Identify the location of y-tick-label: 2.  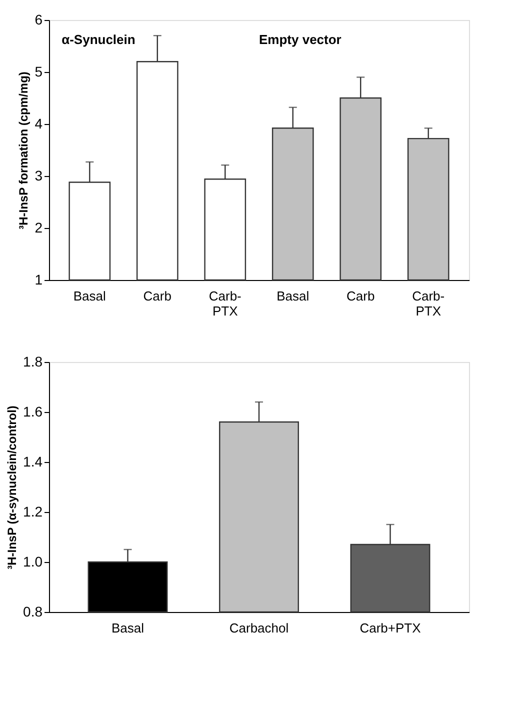
(38, 228).